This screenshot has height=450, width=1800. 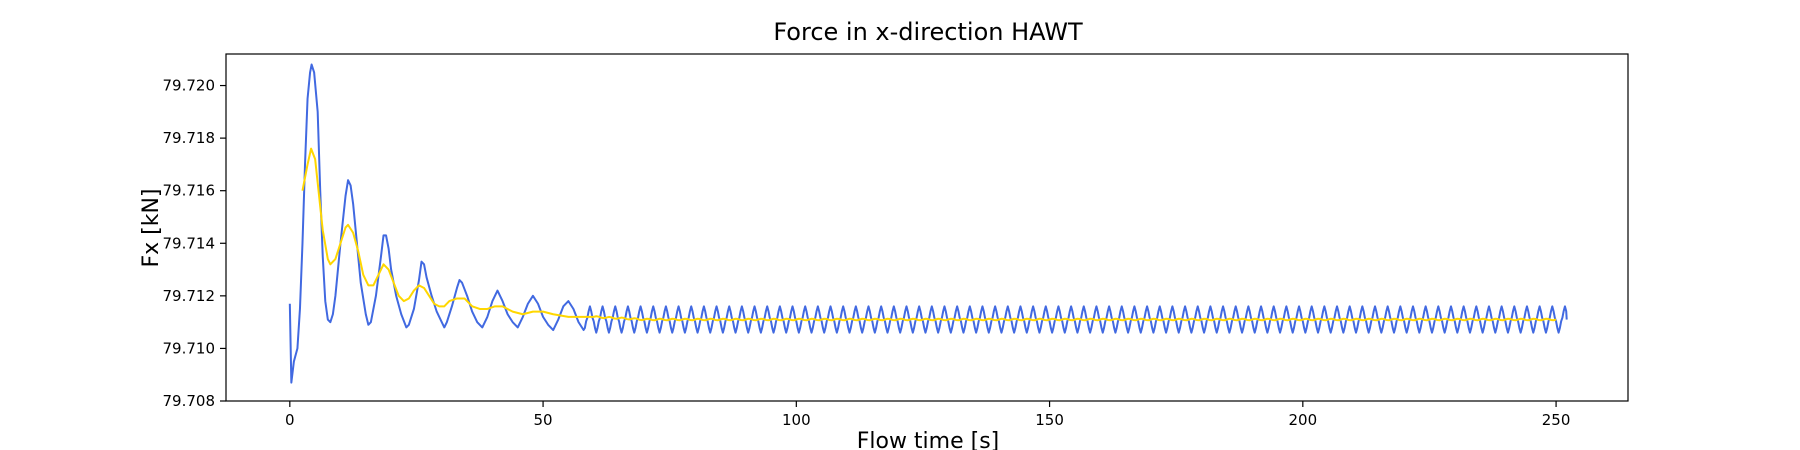 What do you see at coordinates (189, 86) in the screenshot?
I see `y-tick-label: 79.720` at bounding box center [189, 86].